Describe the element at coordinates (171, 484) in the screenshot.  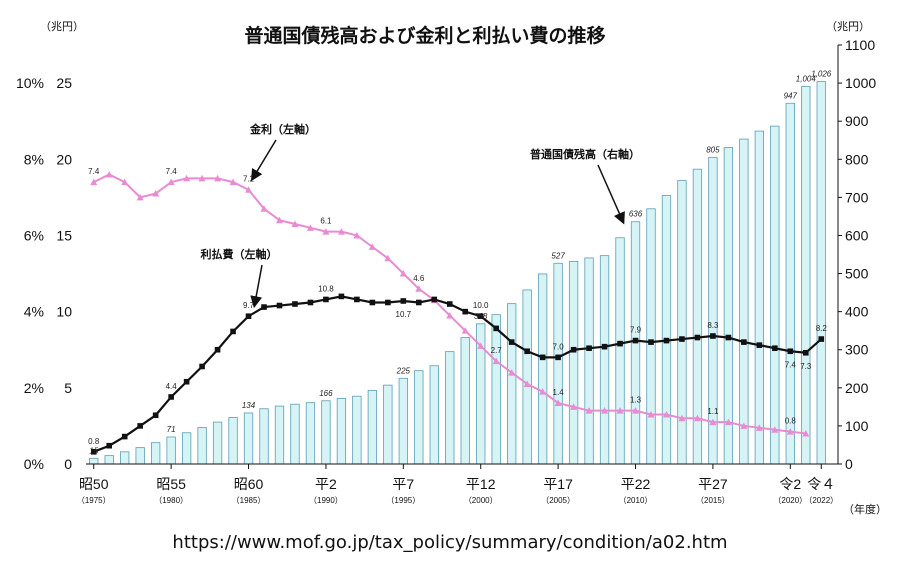
I see `x-tick-label: 昭55` at that location.